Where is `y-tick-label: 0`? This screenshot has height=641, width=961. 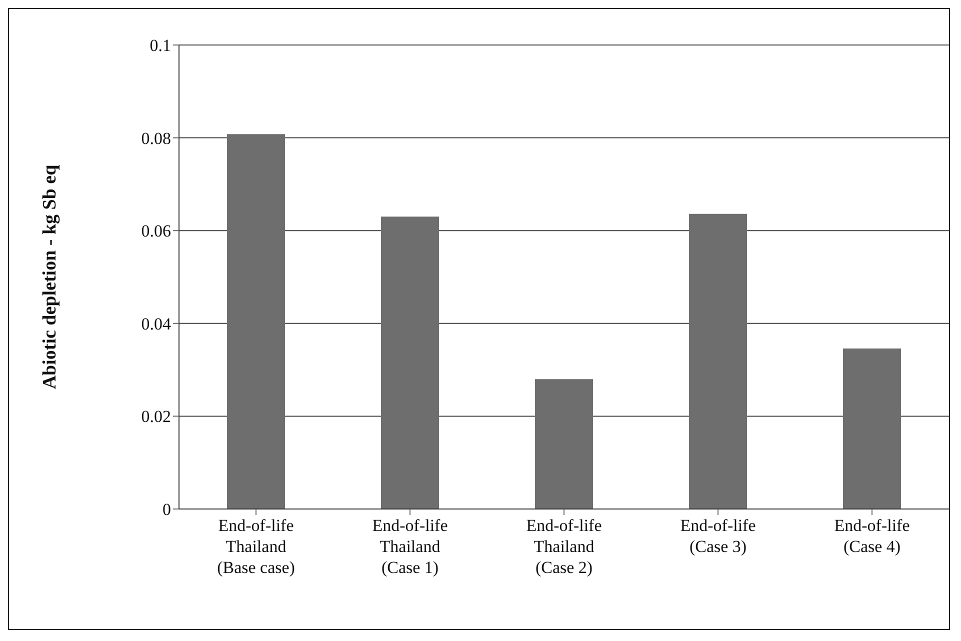
y-tick-label: 0 is located at coordinates (166, 510).